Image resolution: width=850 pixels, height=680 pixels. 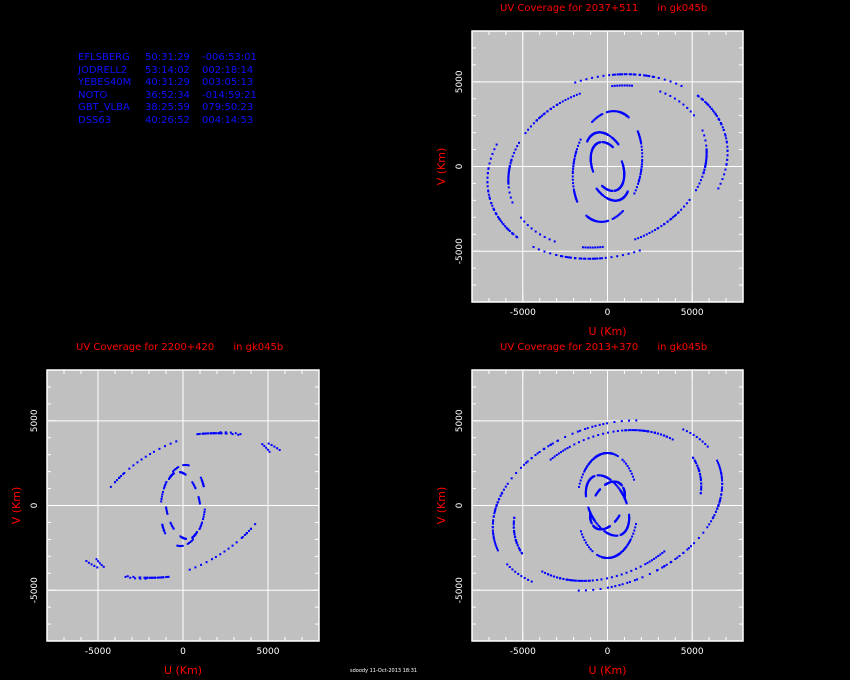 I want to click on chart-title: UV Coverage for 2037+511 in gk045b, so click(x=603, y=8).